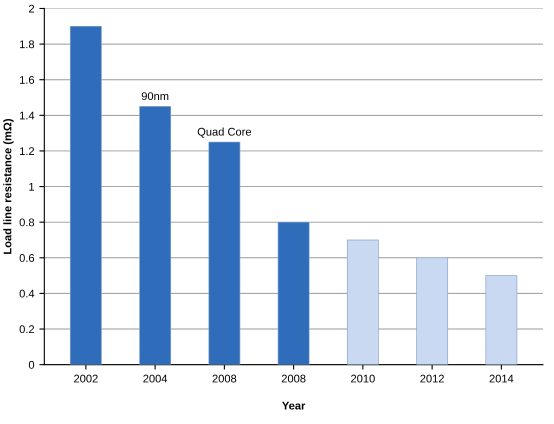  What do you see at coordinates (27, 294) in the screenshot?
I see `y-tick-label: 0.4` at bounding box center [27, 294].